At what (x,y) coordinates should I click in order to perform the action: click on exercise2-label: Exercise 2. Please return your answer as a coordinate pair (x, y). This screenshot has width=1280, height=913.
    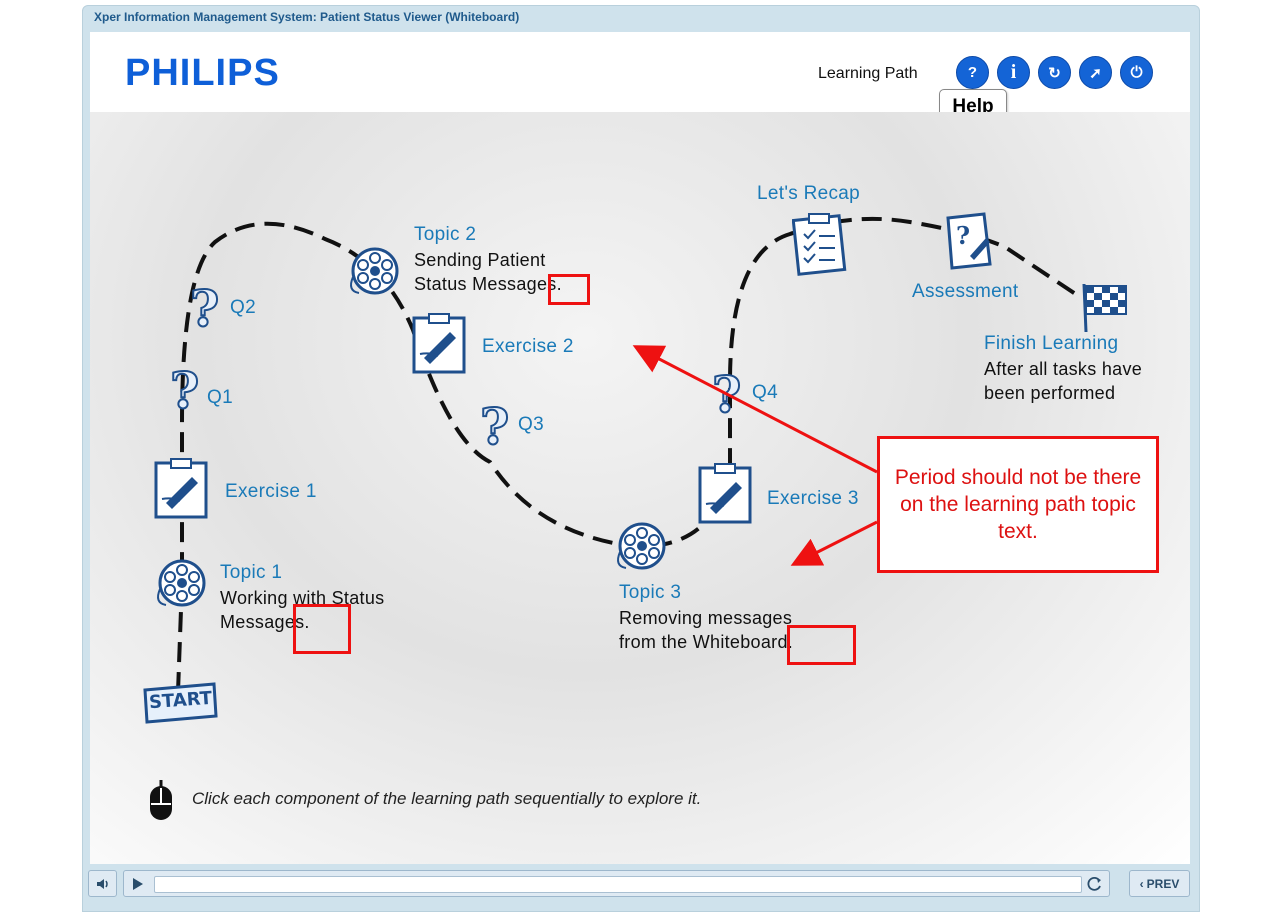
    Looking at the image, I should click on (528, 346).